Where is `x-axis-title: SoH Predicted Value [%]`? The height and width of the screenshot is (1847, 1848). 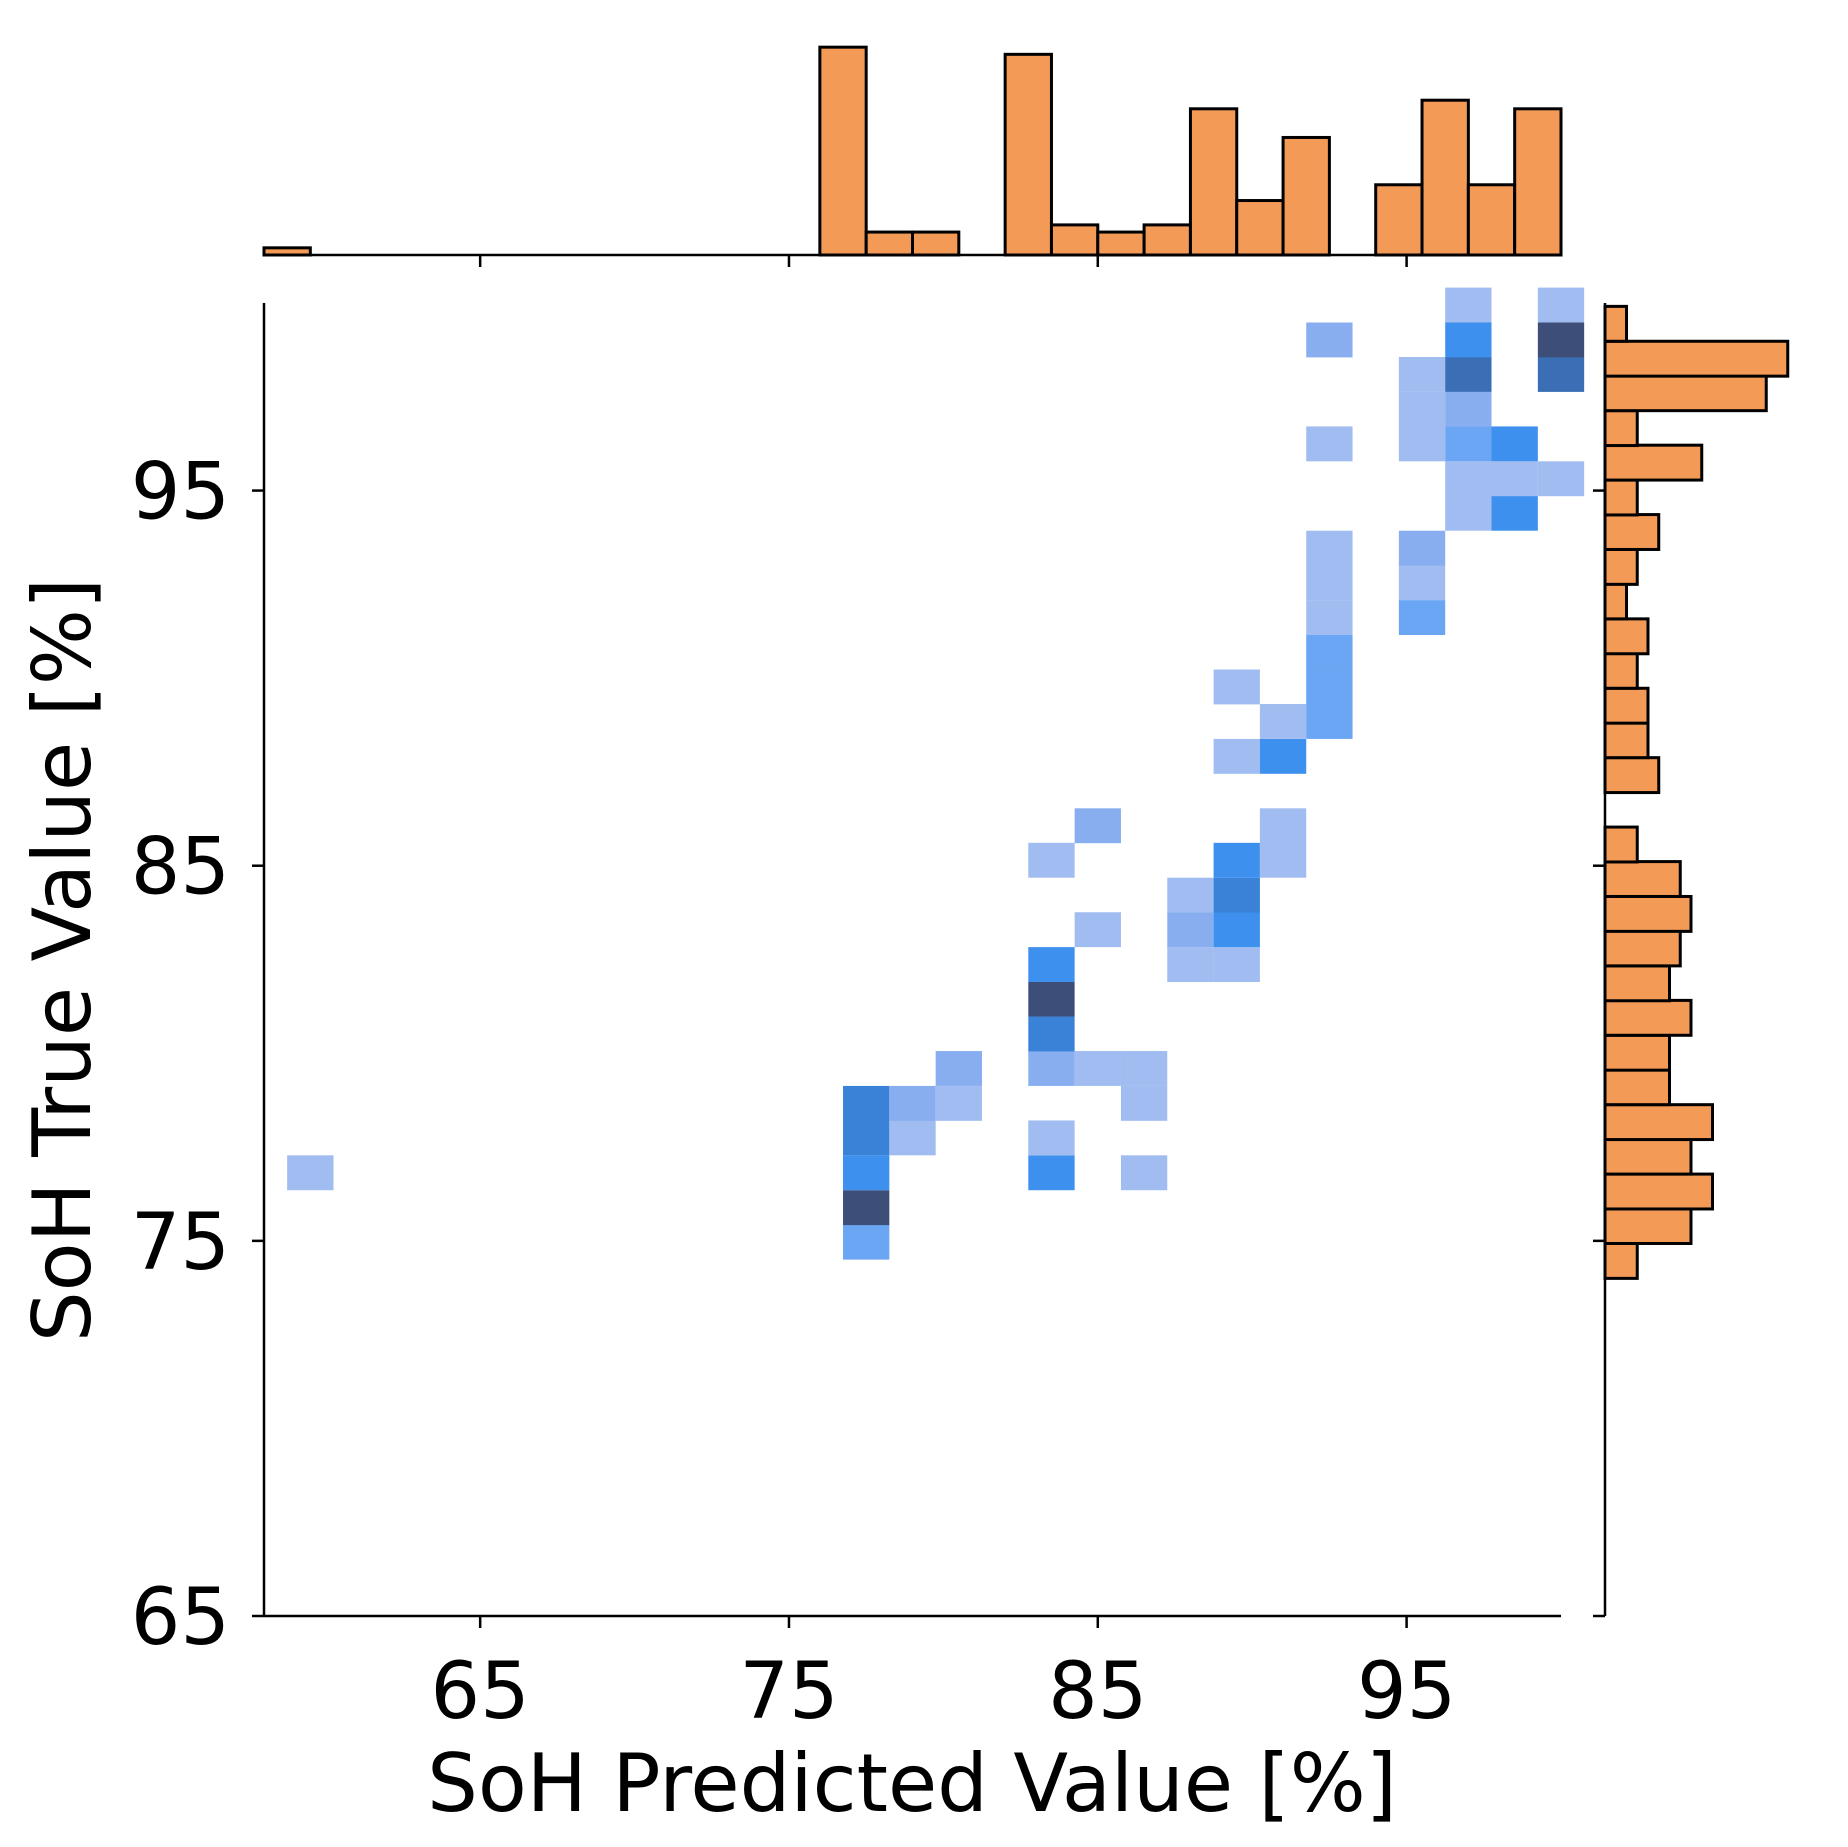
x-axis-title: SoH Predicted Value [%] is located at coordinates (912, 1783).